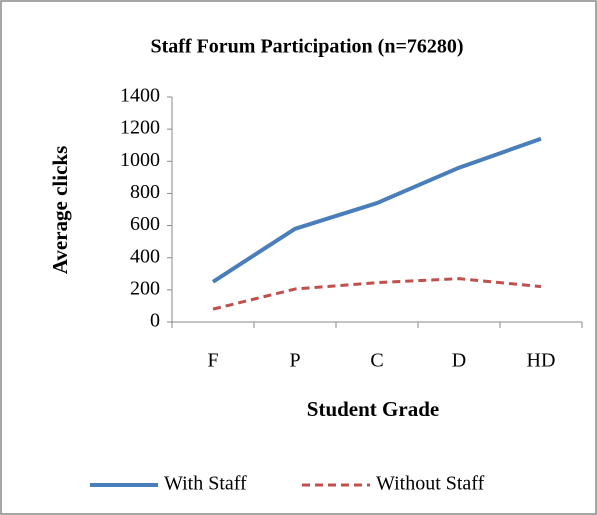 The height and width of the screenshot is (515, 597). Describe the element at coordinates (145, 288) in the screenshot. I see `y-tick-label: 200` at that location.